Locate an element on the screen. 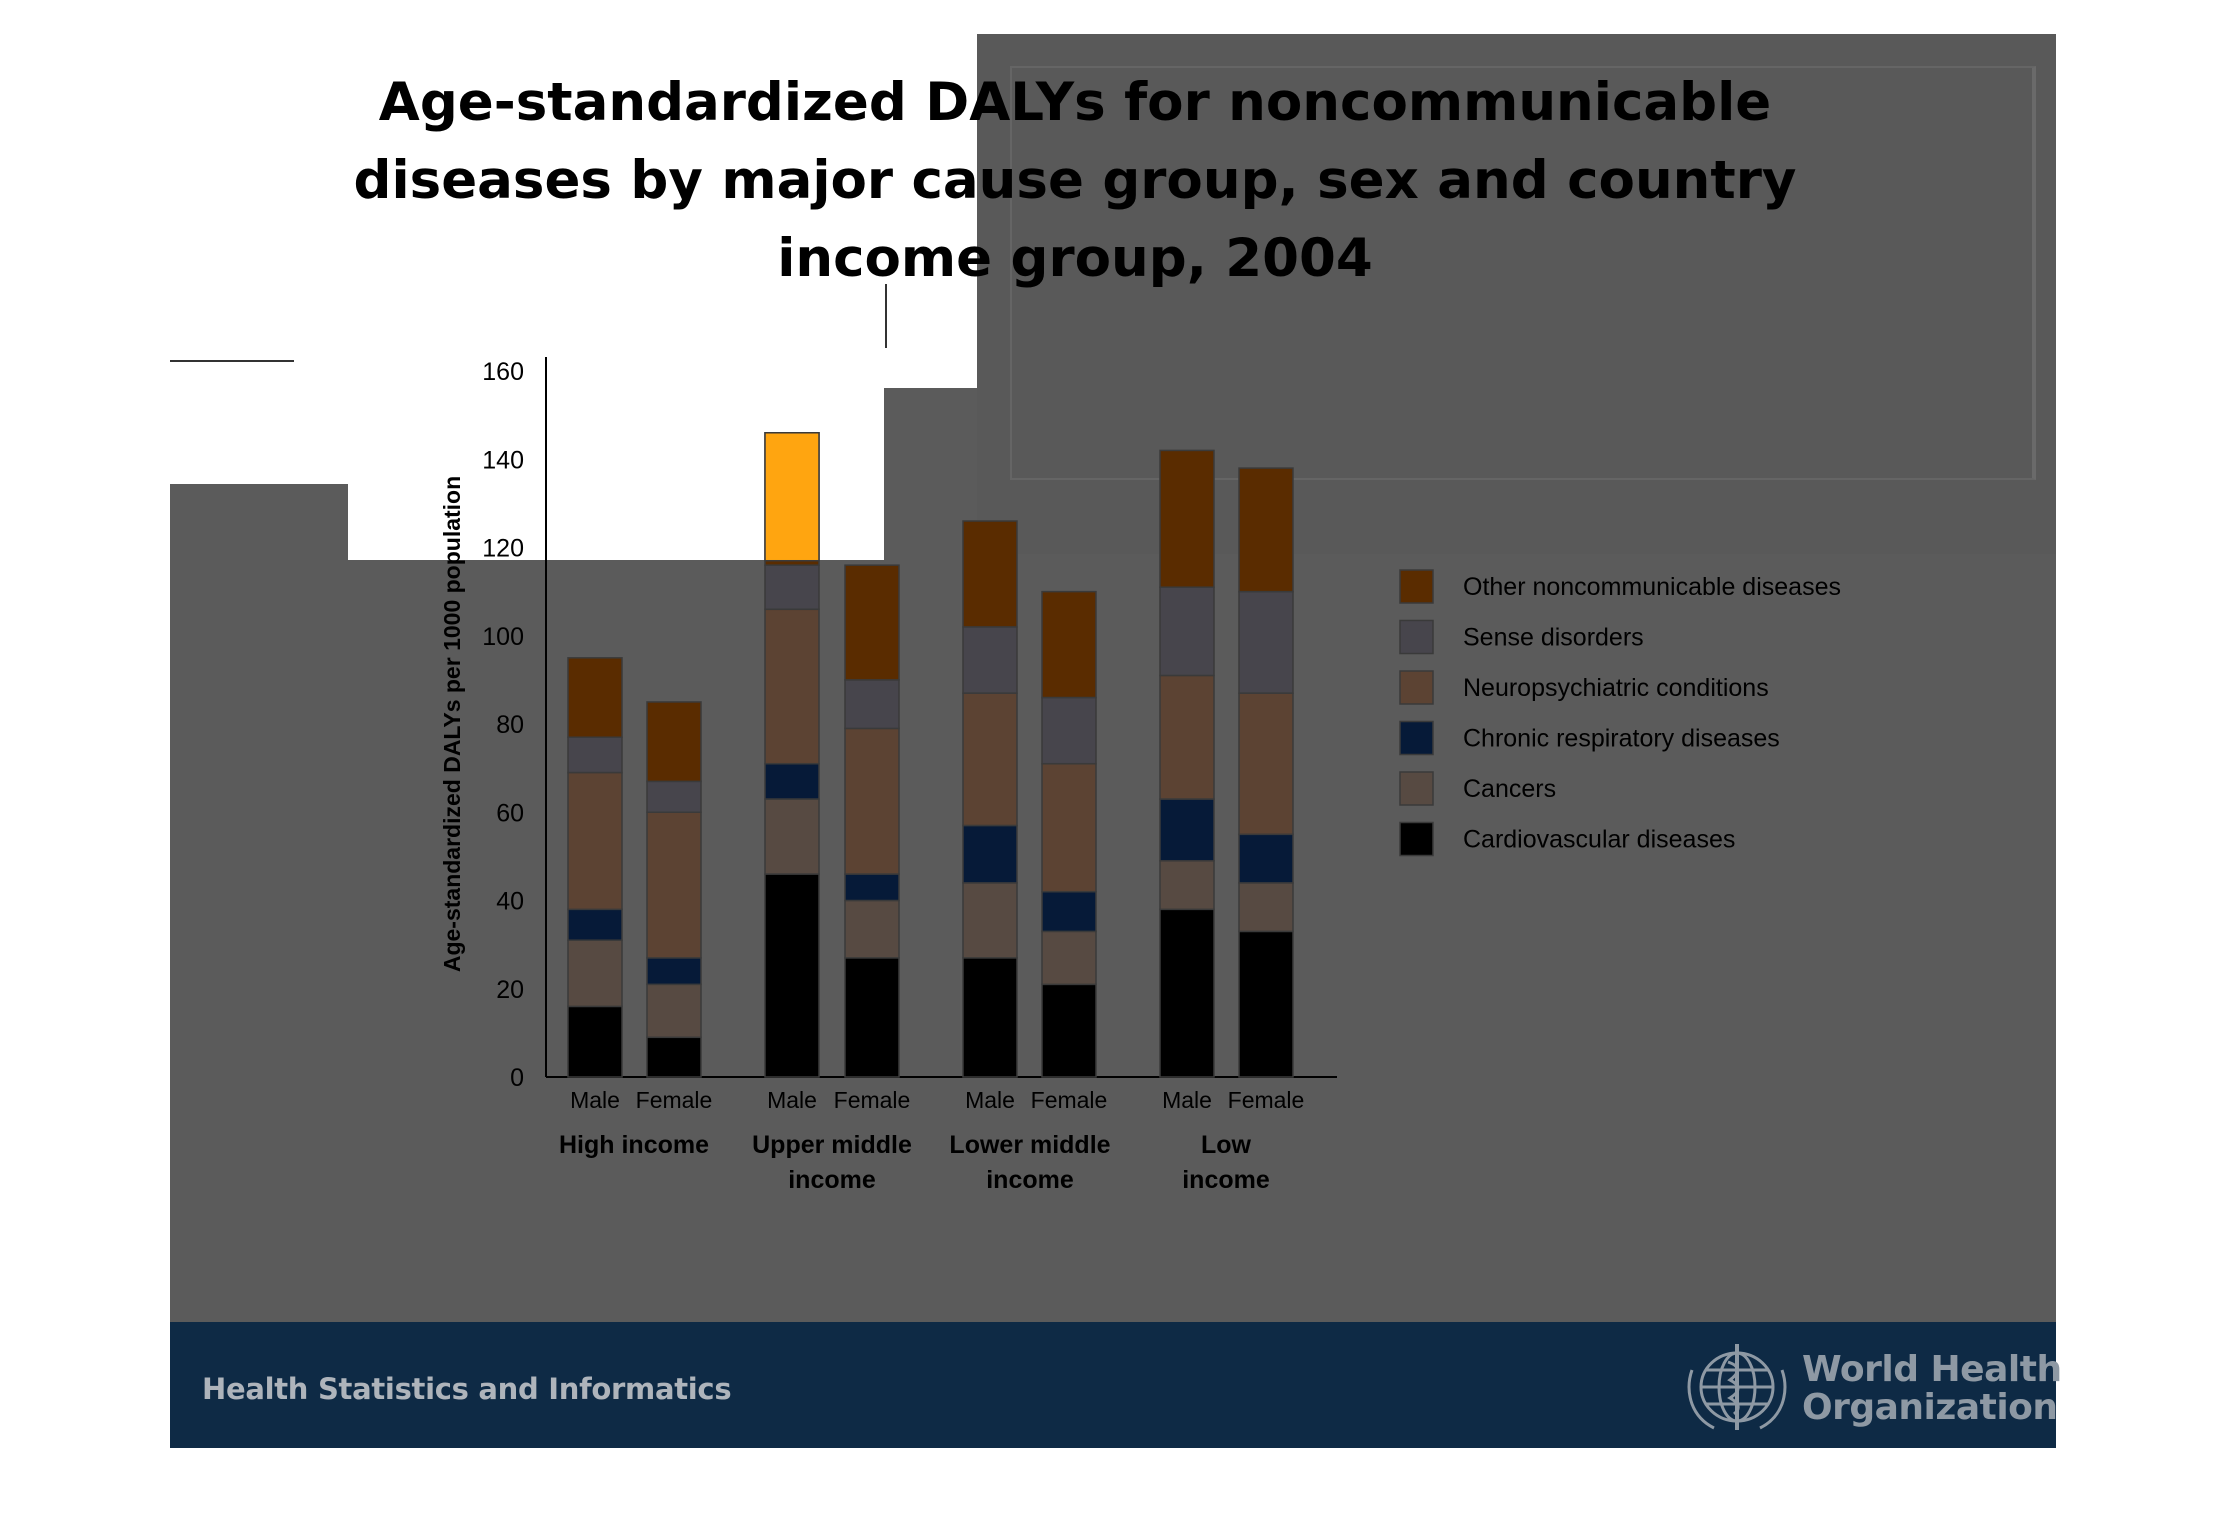 The height and width of the screenshot is (1530, 2216). left-rule is located at coordinates (232, 361).